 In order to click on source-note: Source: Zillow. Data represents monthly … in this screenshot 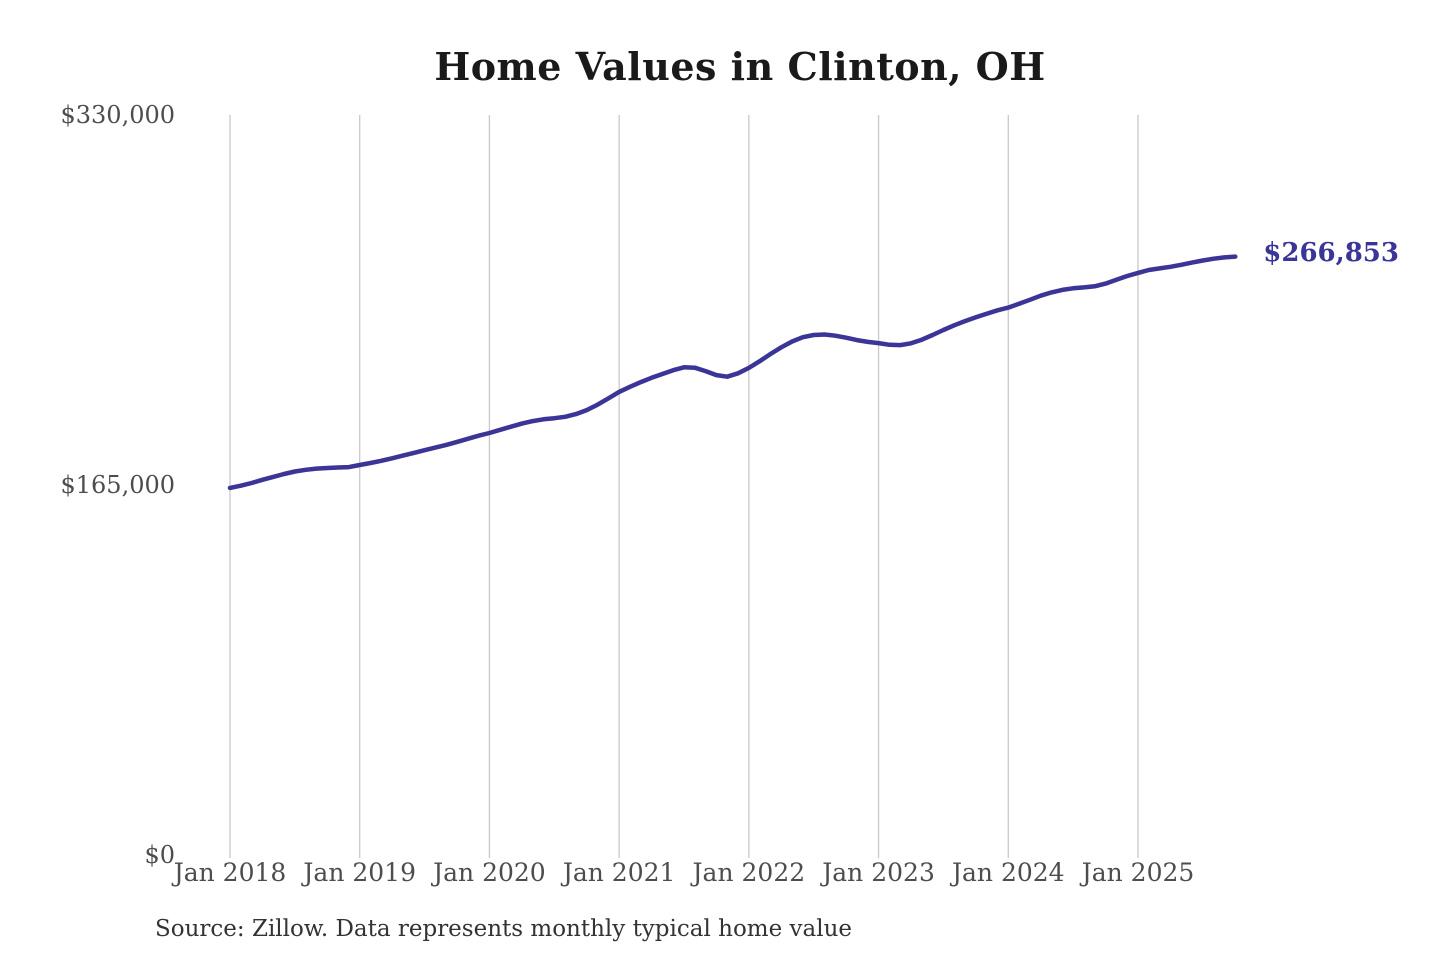, I will do `click(504, 929)`.